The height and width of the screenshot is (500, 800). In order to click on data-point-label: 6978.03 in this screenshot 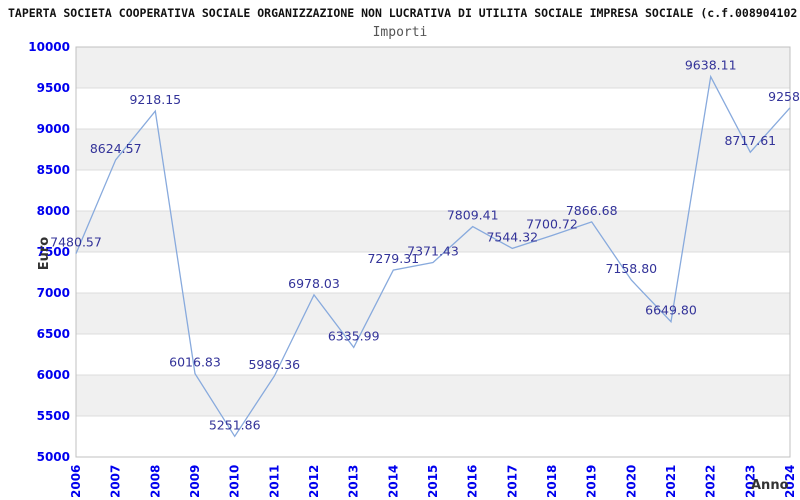, I will do `click(314, 283)`.